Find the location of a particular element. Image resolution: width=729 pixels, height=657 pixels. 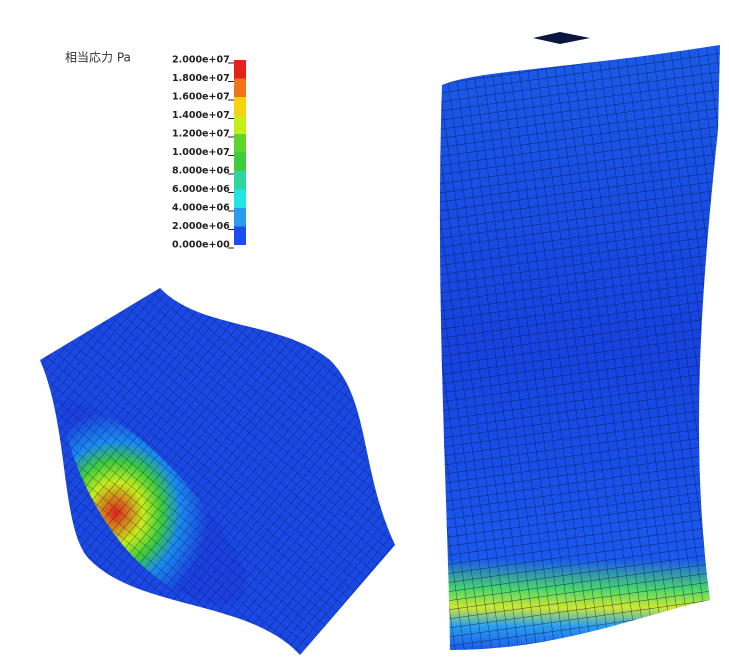

legend-label: 2.000e+07 is located at coordinates (201, 60).